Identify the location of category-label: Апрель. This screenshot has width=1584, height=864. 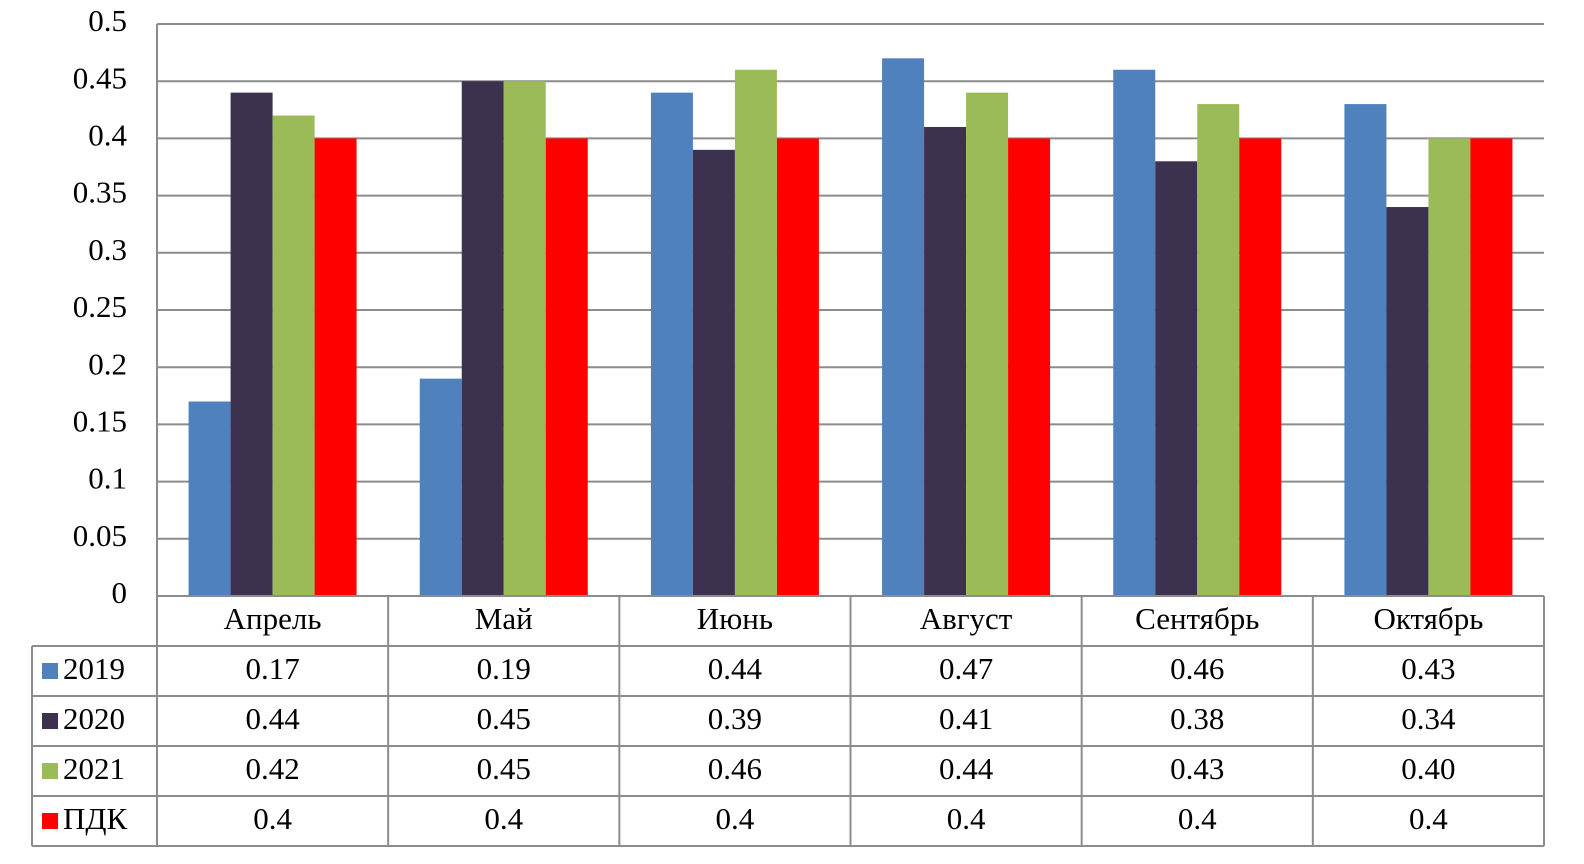
(273, 618).